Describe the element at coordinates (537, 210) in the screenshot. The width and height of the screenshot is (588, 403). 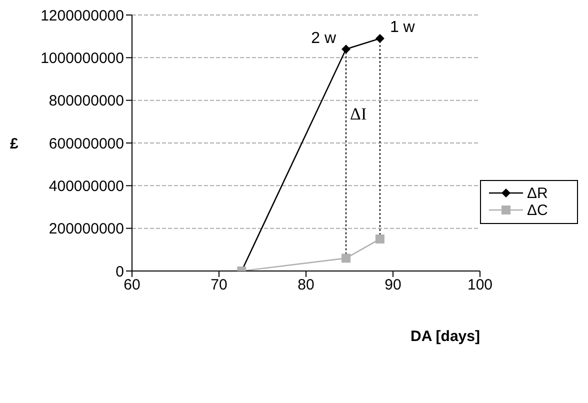
I see `legend-label: ΔC` at that location.